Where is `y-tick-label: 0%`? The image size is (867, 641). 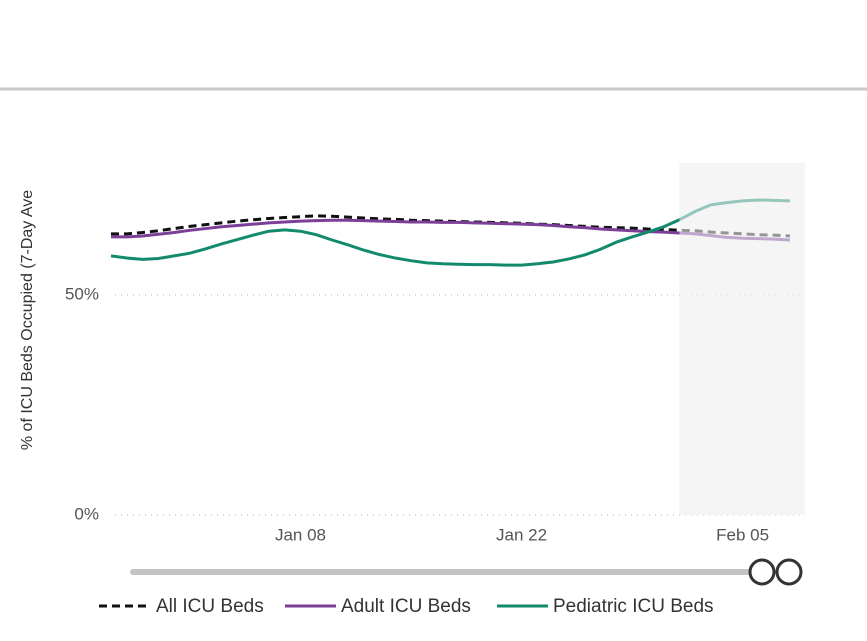 y-tick-label: 0% is located at coordinates (86, 513).